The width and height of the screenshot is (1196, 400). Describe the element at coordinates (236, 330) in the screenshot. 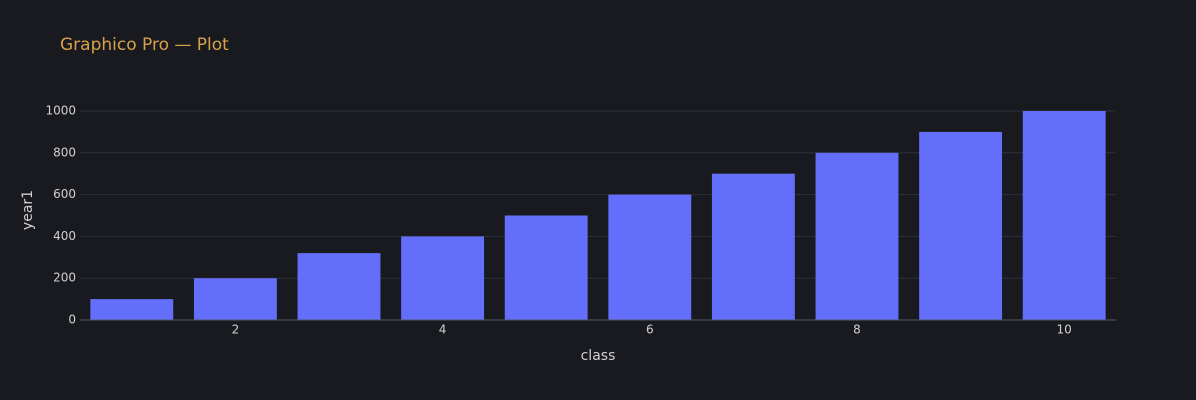

I see `x-tick-label: 2` at that location.